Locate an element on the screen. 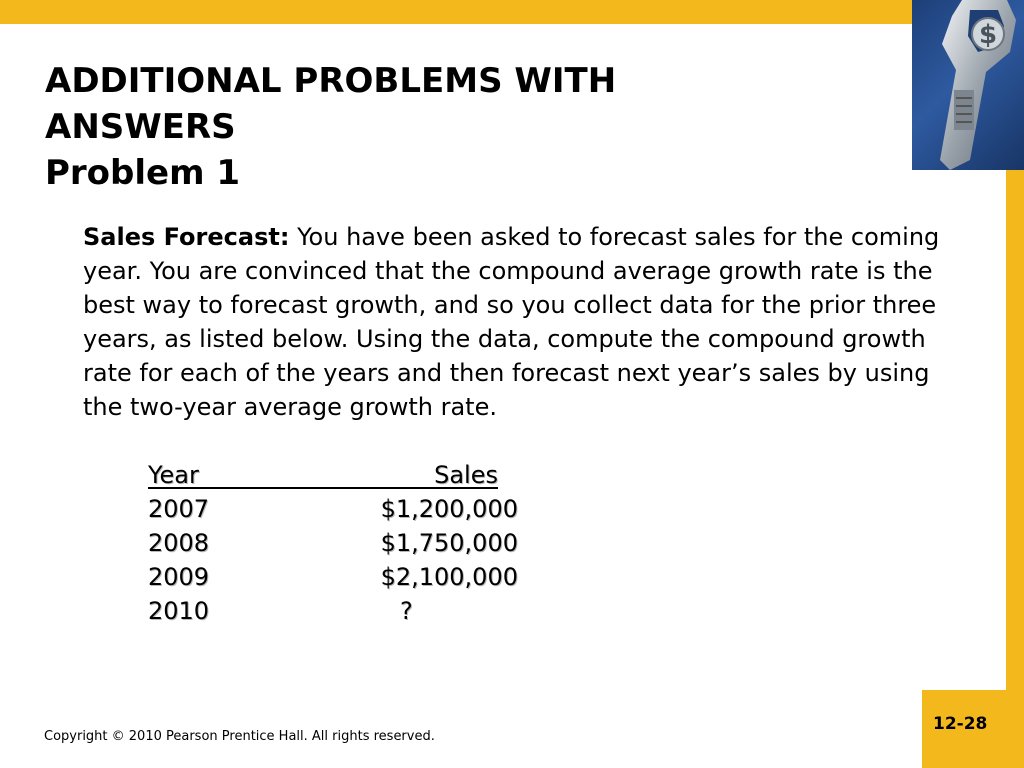 The height and width of the screenshot is (768, 1024). table-row: 2007 $1,200,000 is located at coordinates (333, 509).